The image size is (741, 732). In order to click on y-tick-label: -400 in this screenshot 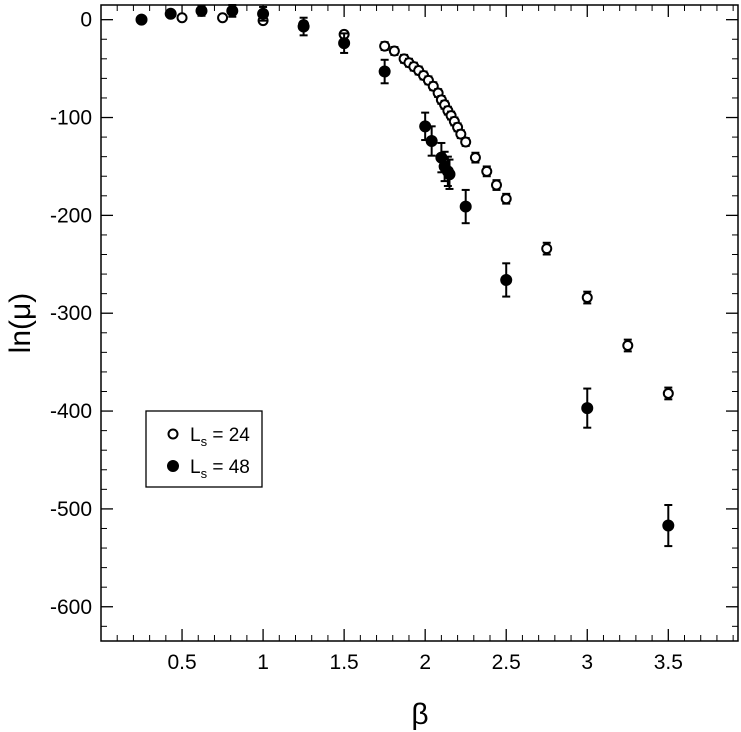, I will do `click(71, 411)`.